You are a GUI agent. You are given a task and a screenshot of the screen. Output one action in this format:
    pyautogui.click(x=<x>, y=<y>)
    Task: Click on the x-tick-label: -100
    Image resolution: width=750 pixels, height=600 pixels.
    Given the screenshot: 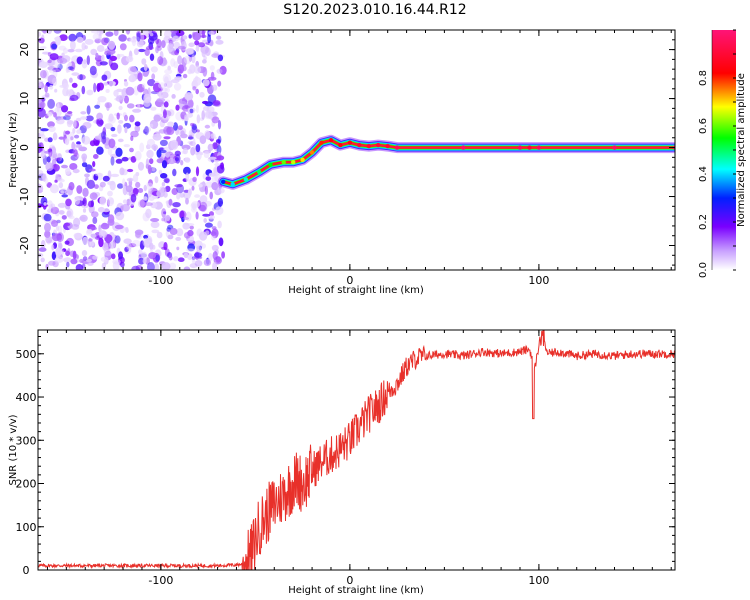 What is the action you would take?
    pyautogui.click(x=160, y=580)
    